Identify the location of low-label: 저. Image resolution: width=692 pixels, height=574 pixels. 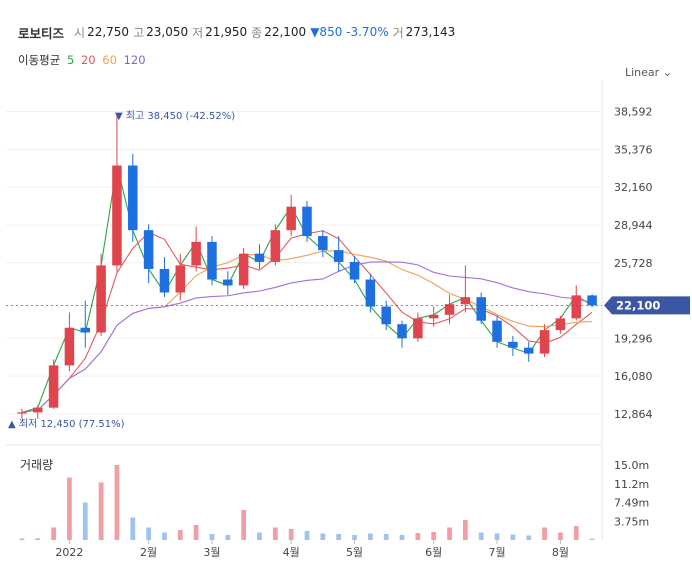
(198, 32).